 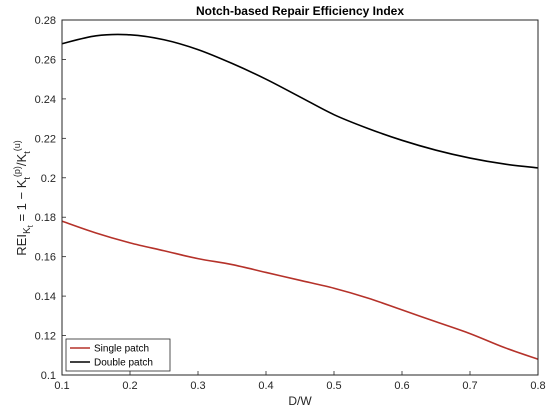 I want to click on y-axis-label: REIKt = 1 − Kt(p)/Kt(u), so click(x=23, y=197).